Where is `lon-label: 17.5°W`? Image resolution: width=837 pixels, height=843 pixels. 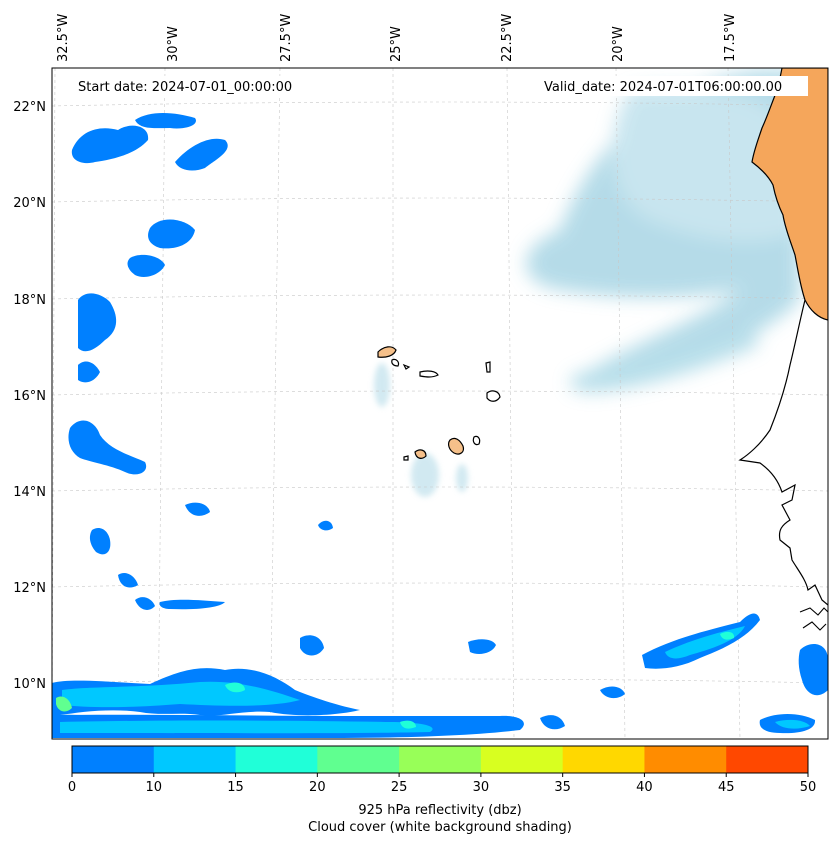 lon-label: 17.5°W is located at coordinates (730, 38).